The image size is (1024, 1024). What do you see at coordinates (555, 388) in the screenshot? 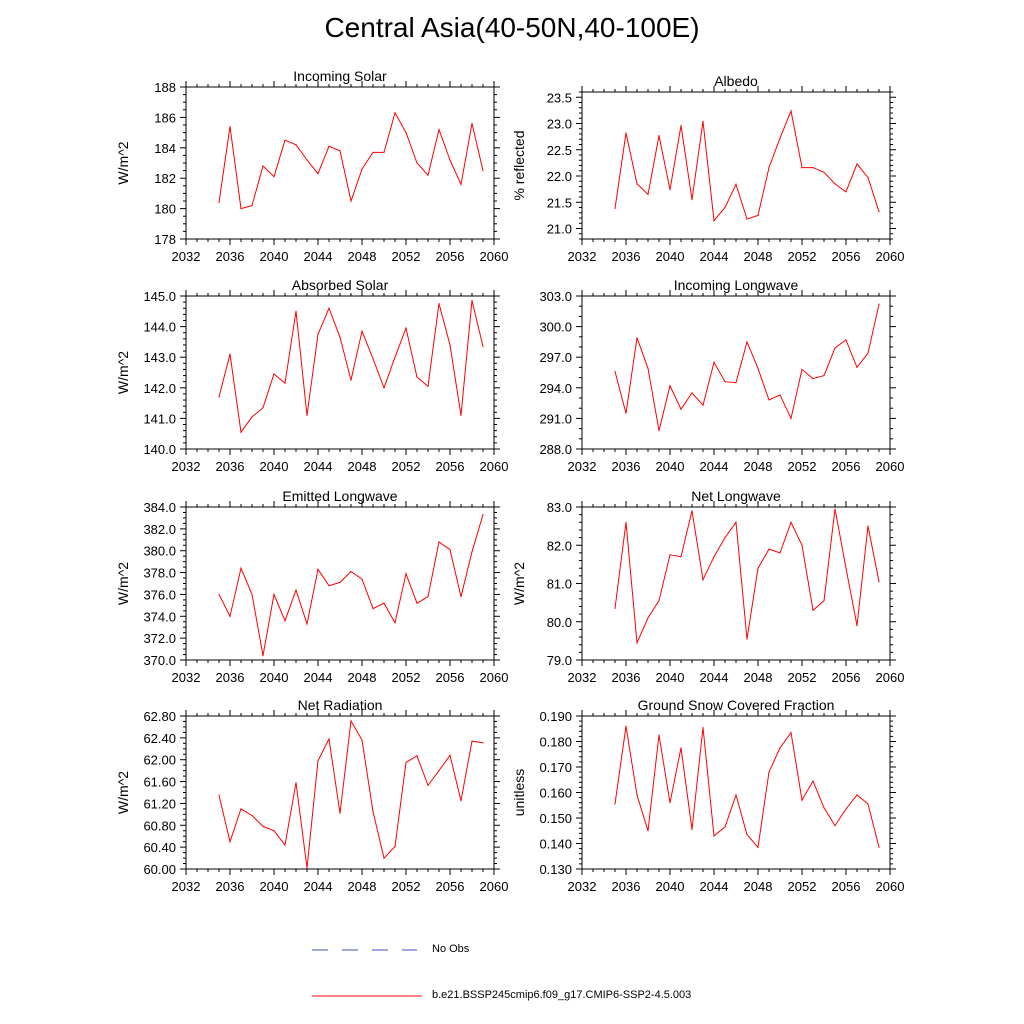
I see `y-tick-label: 294.0` at bounding box center [555, 388].